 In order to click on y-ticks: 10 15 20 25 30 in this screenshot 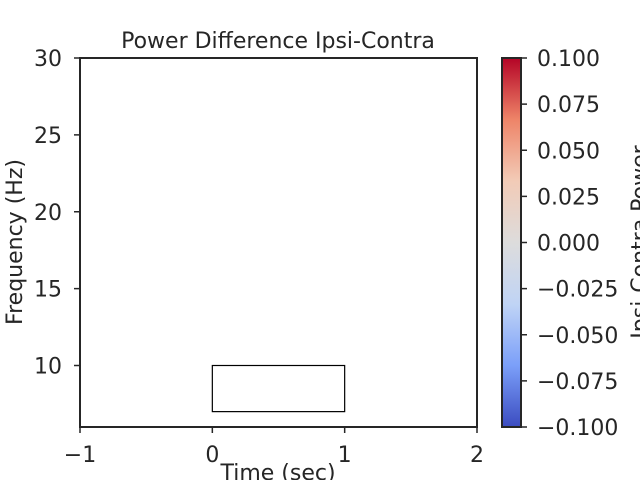, I will do `click(57, 213)`.